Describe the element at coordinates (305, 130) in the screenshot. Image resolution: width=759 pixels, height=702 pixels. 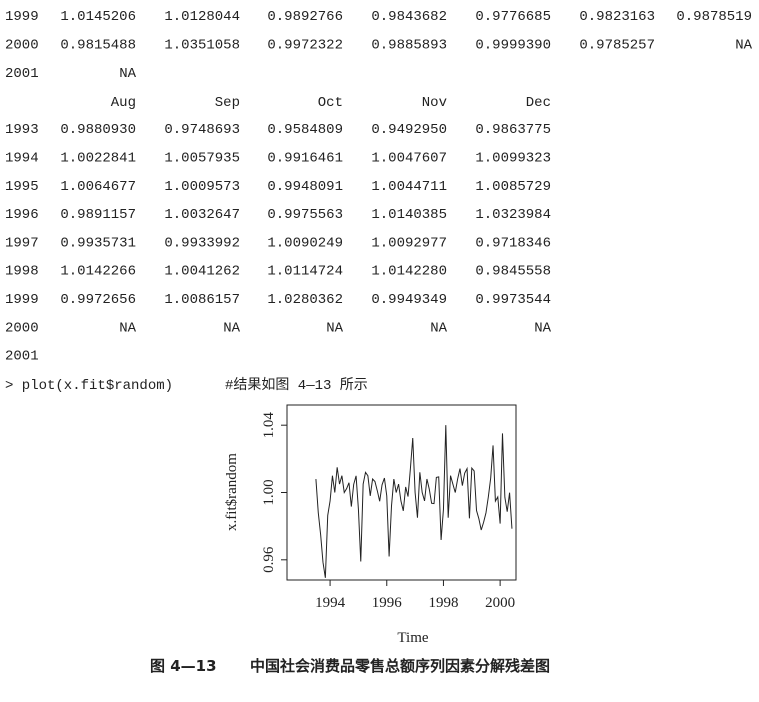
I see `cell: 0.9584809` at that location.